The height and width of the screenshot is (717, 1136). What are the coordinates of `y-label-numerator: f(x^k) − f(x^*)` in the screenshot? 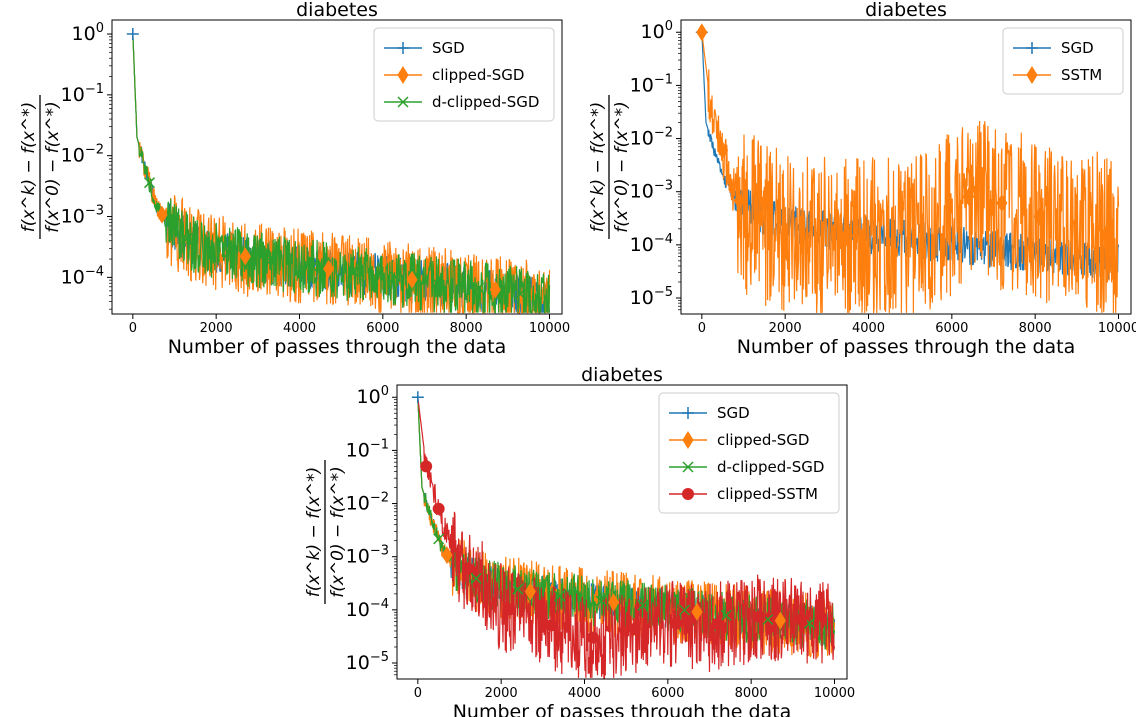 It's located at (314, 532).